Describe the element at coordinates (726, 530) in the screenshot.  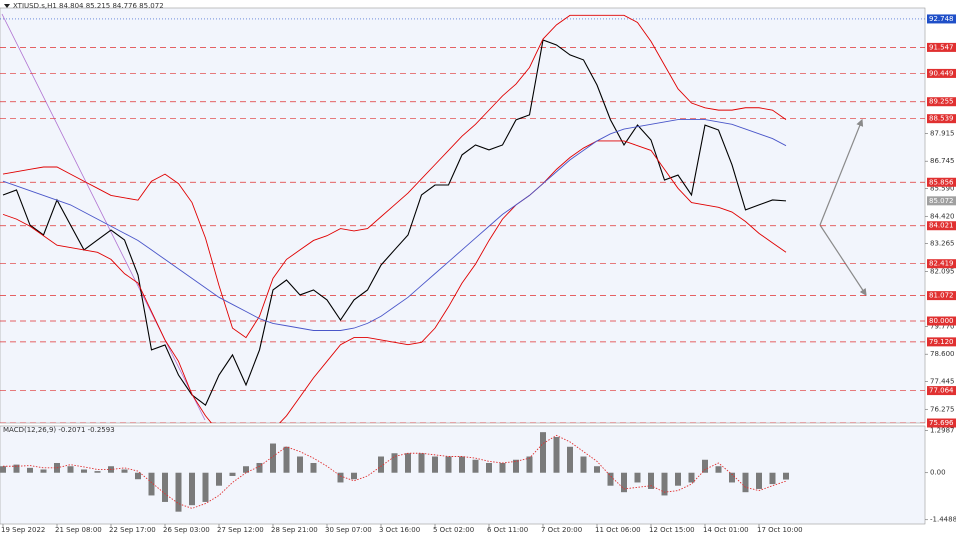
I see `x-tick-label: 14 Oct 01:00` at that location.